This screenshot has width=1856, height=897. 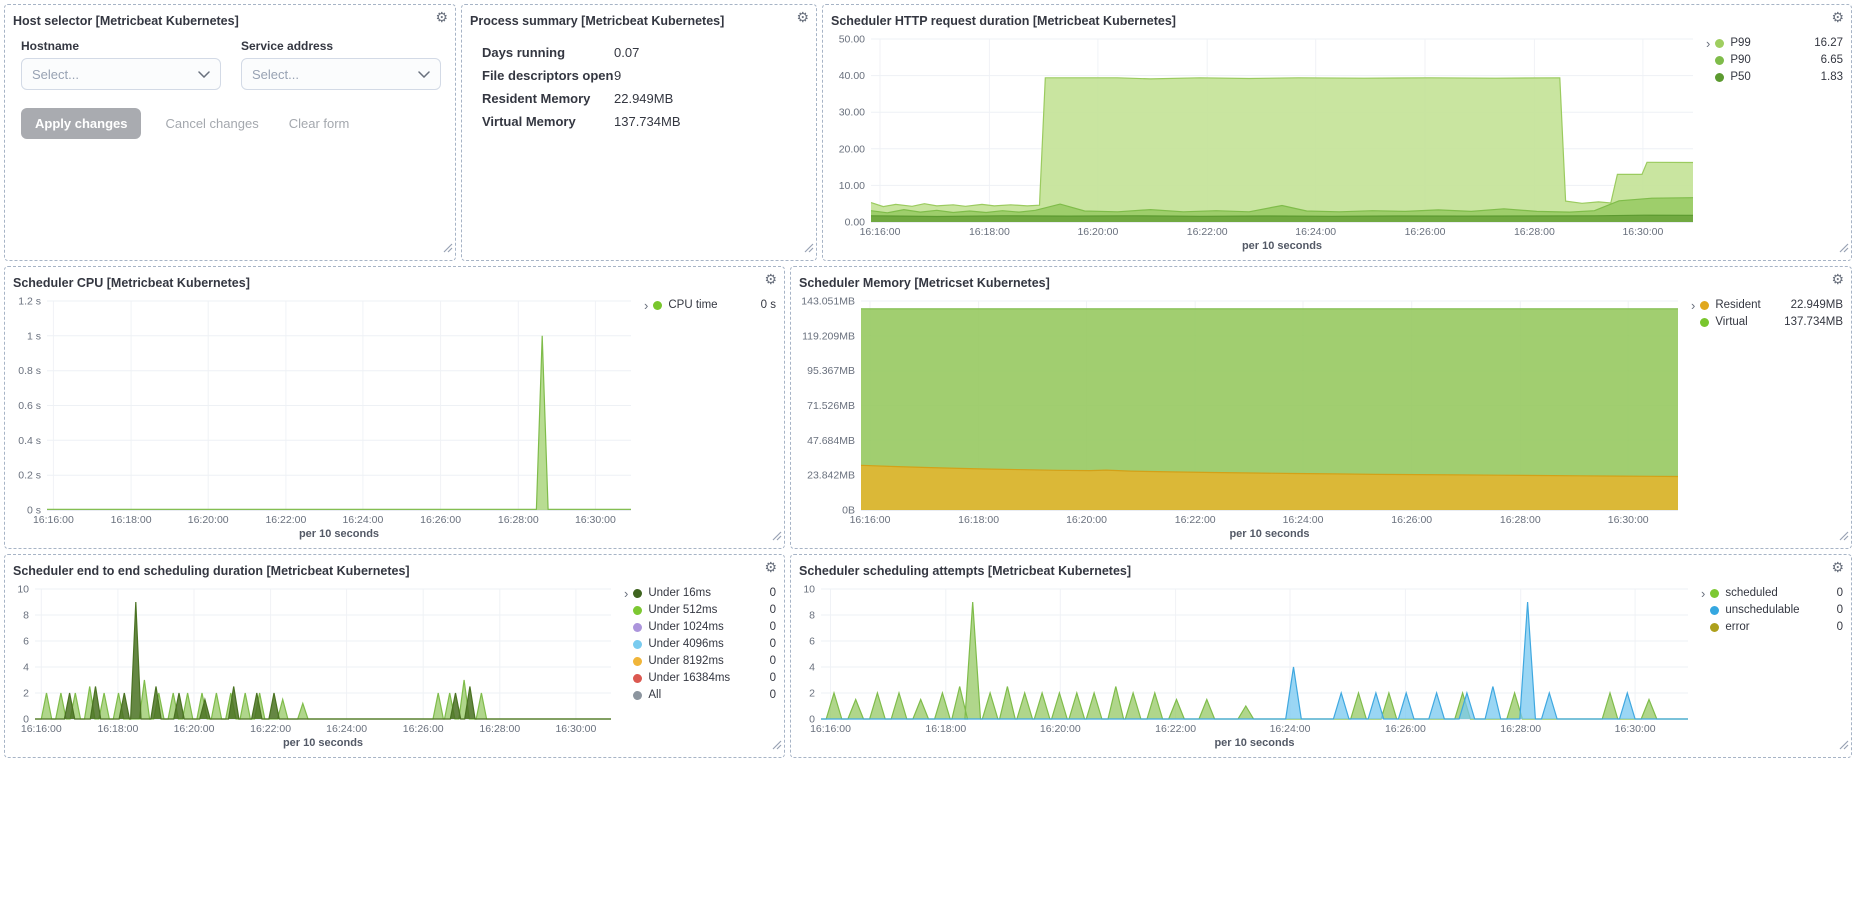 What do you see at coordinates (1740, 43) in the screenshot?
I see `legend-label: P99` at bounding box center [1740, 43].